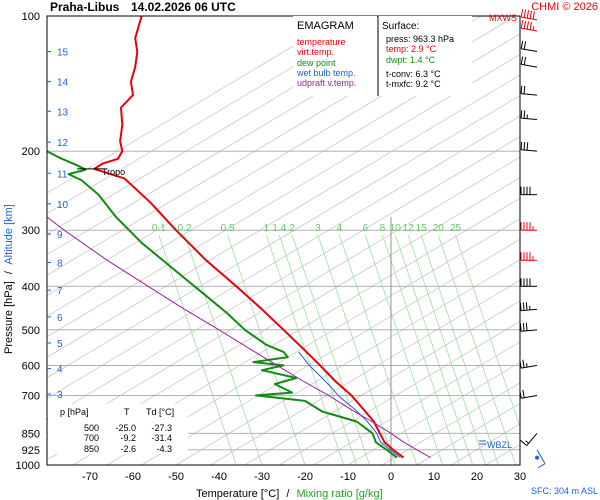  What do you see at coordinates (160, 412) in the screenshot?
I see `levels-header-td: Td [°C]` at bounding box center [160, 412].